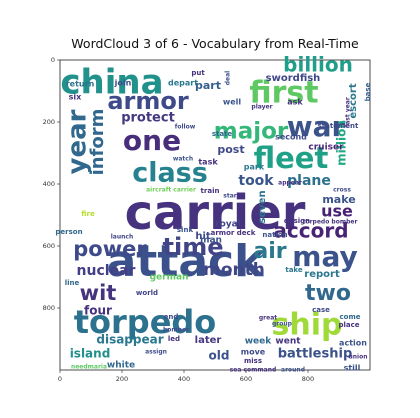 This screenshot has height=418, width=420. I want to click on word-war: war, so click(316, 126).